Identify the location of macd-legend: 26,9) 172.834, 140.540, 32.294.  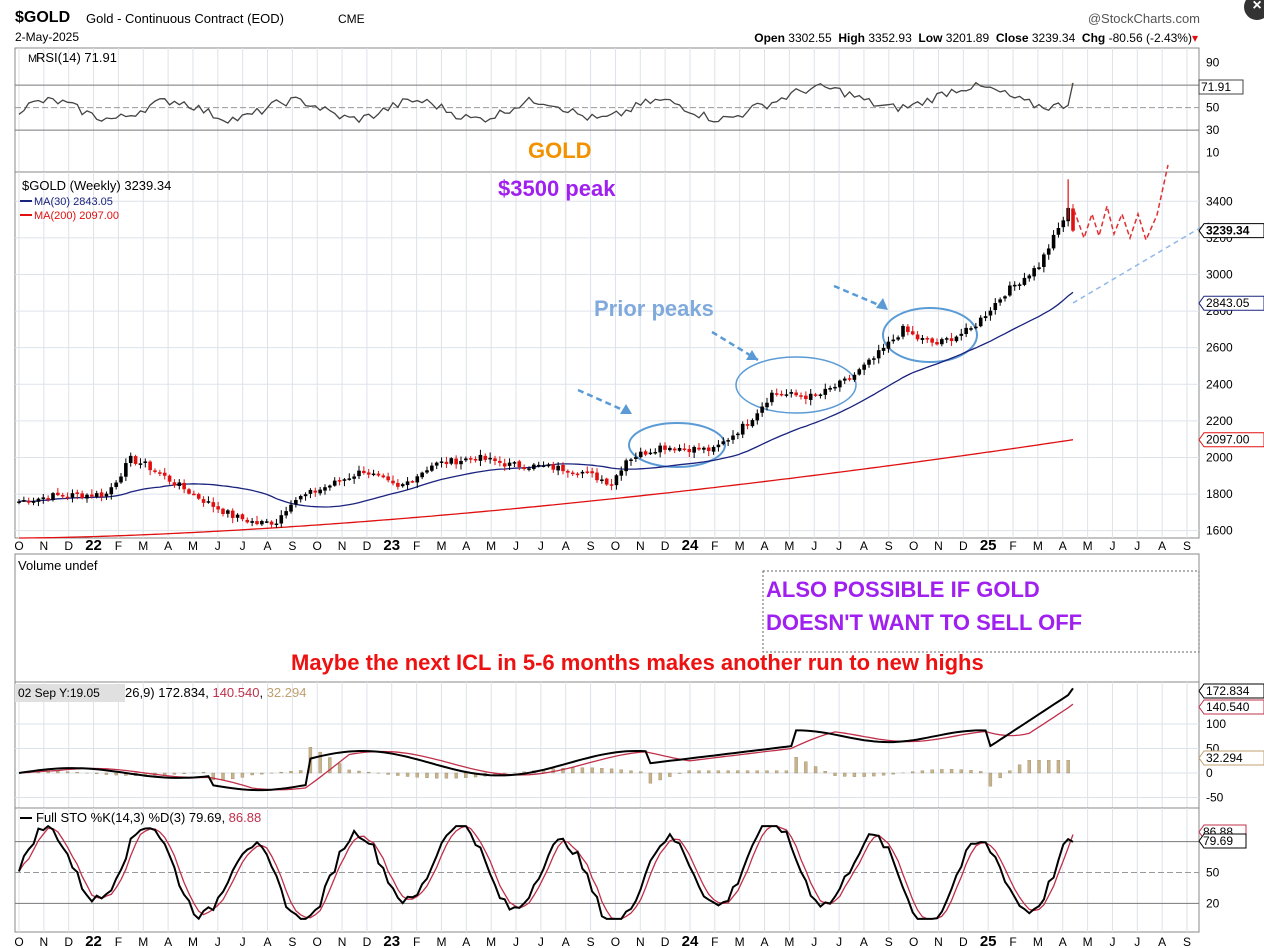
(215, 692).